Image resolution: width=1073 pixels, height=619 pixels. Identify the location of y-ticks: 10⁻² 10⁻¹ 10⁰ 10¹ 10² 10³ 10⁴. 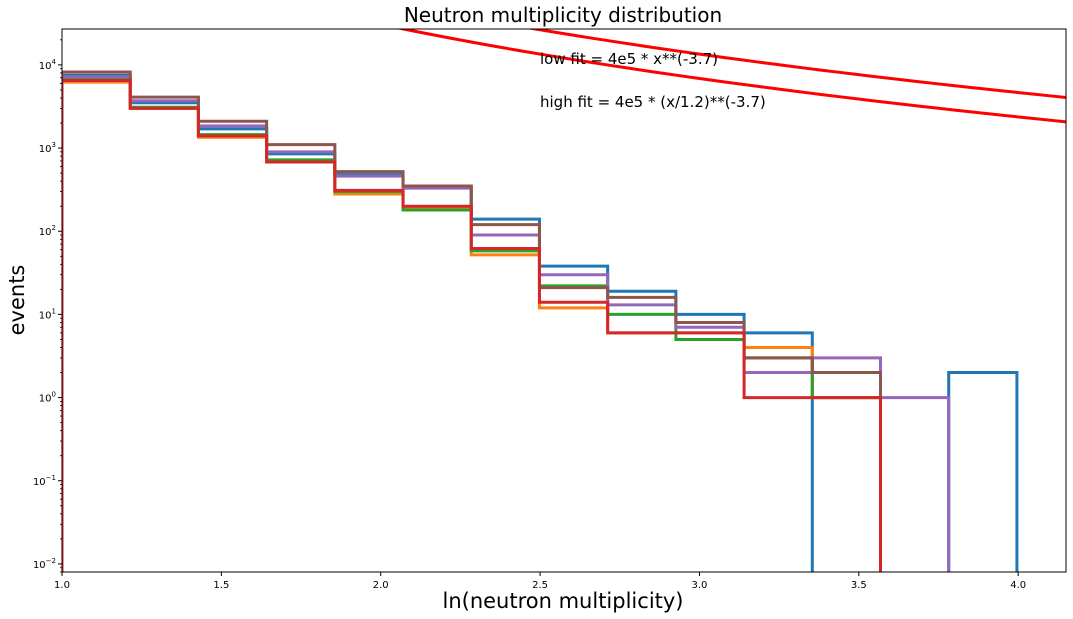
(47, 306).